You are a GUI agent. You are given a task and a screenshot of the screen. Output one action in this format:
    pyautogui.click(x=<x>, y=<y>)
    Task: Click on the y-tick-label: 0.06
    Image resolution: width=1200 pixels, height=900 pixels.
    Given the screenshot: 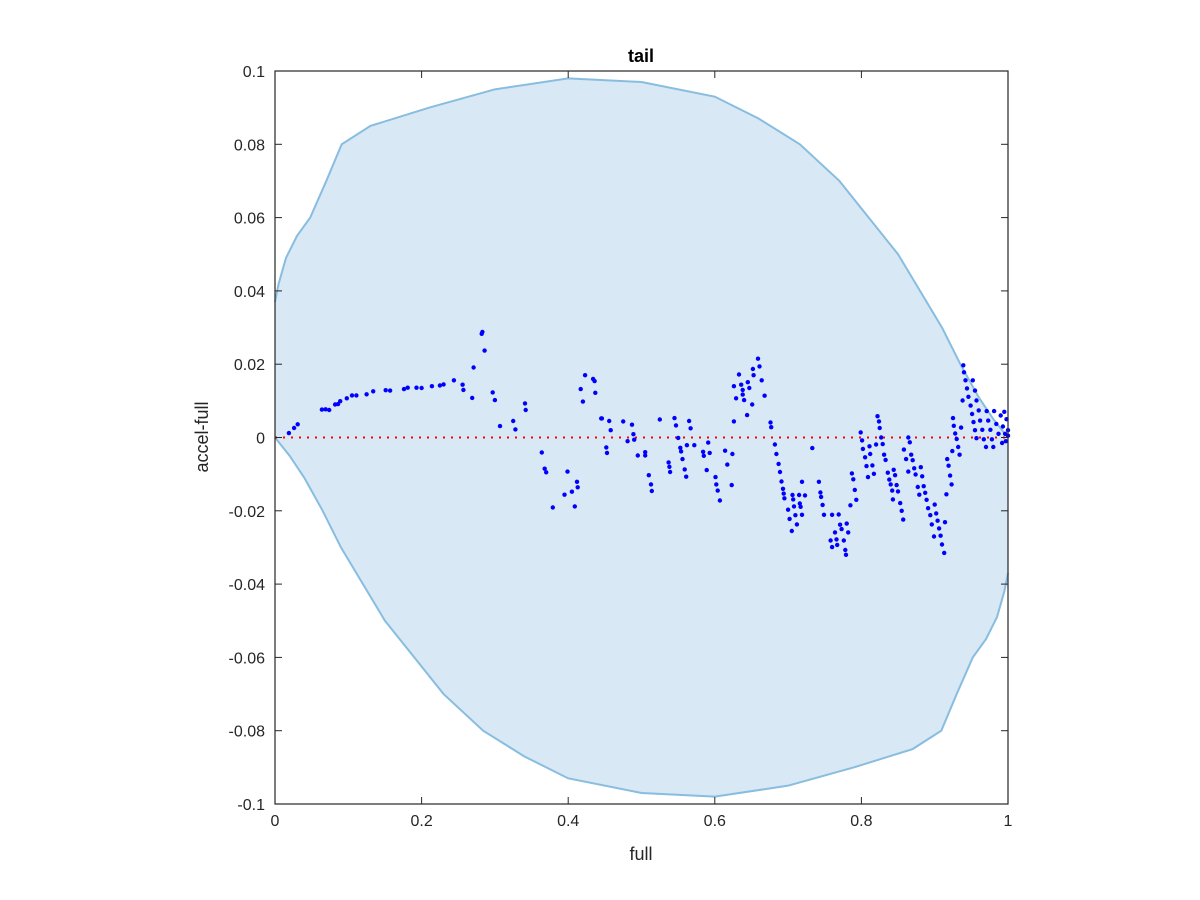 What is the action you would take?
    pyautogui.click(x=249, y=219)
    